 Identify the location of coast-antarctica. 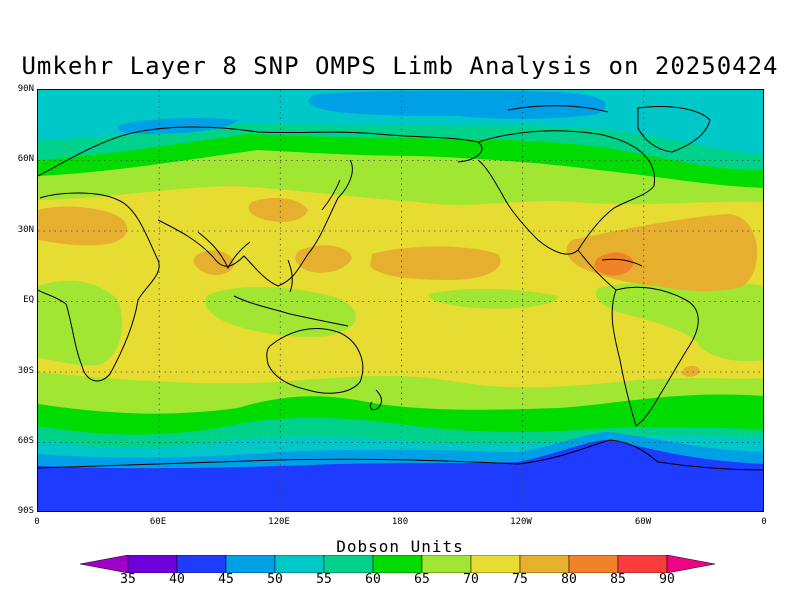
(400, 455).